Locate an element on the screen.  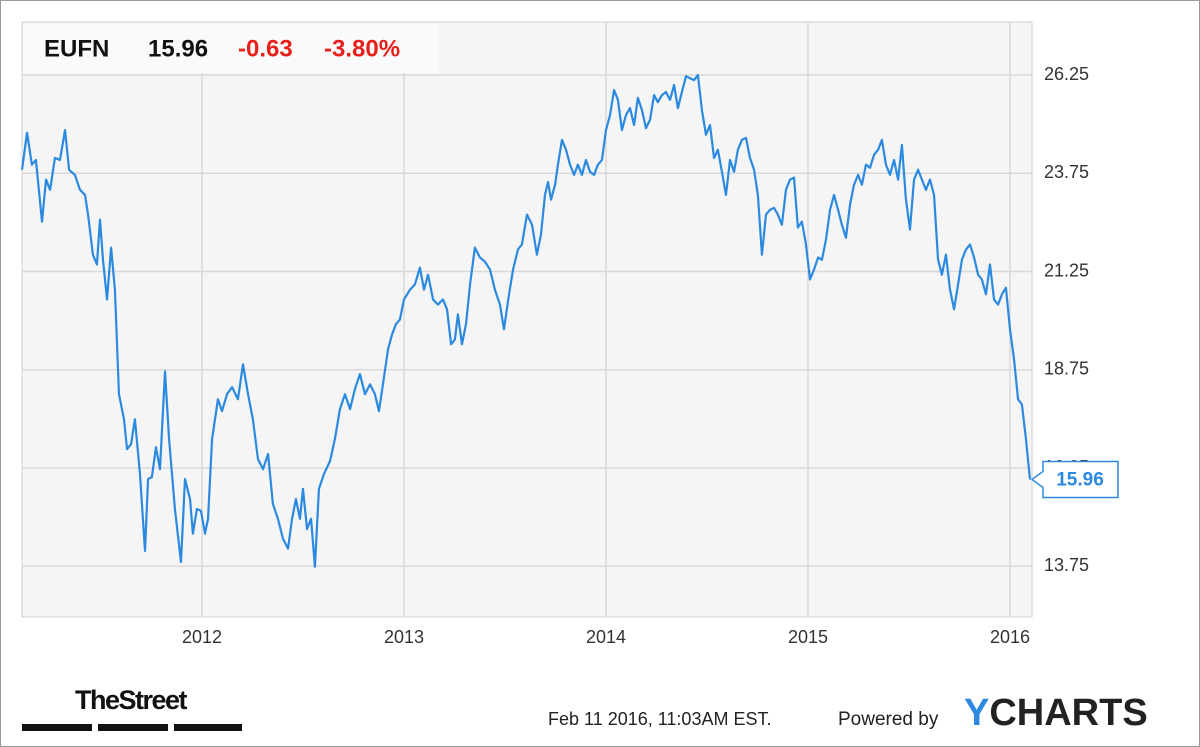
logo-mark: Y is located at coordinates (976, 713).